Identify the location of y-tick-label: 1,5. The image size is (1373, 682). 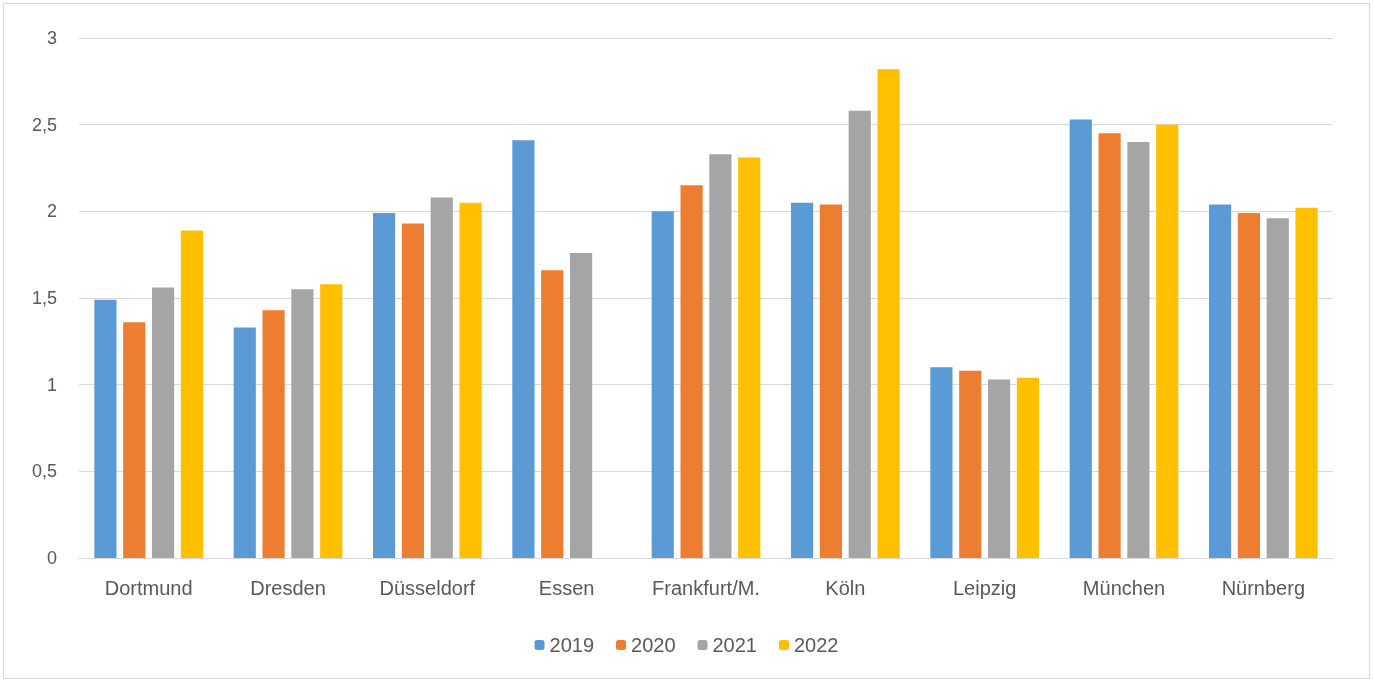
(44, 298).